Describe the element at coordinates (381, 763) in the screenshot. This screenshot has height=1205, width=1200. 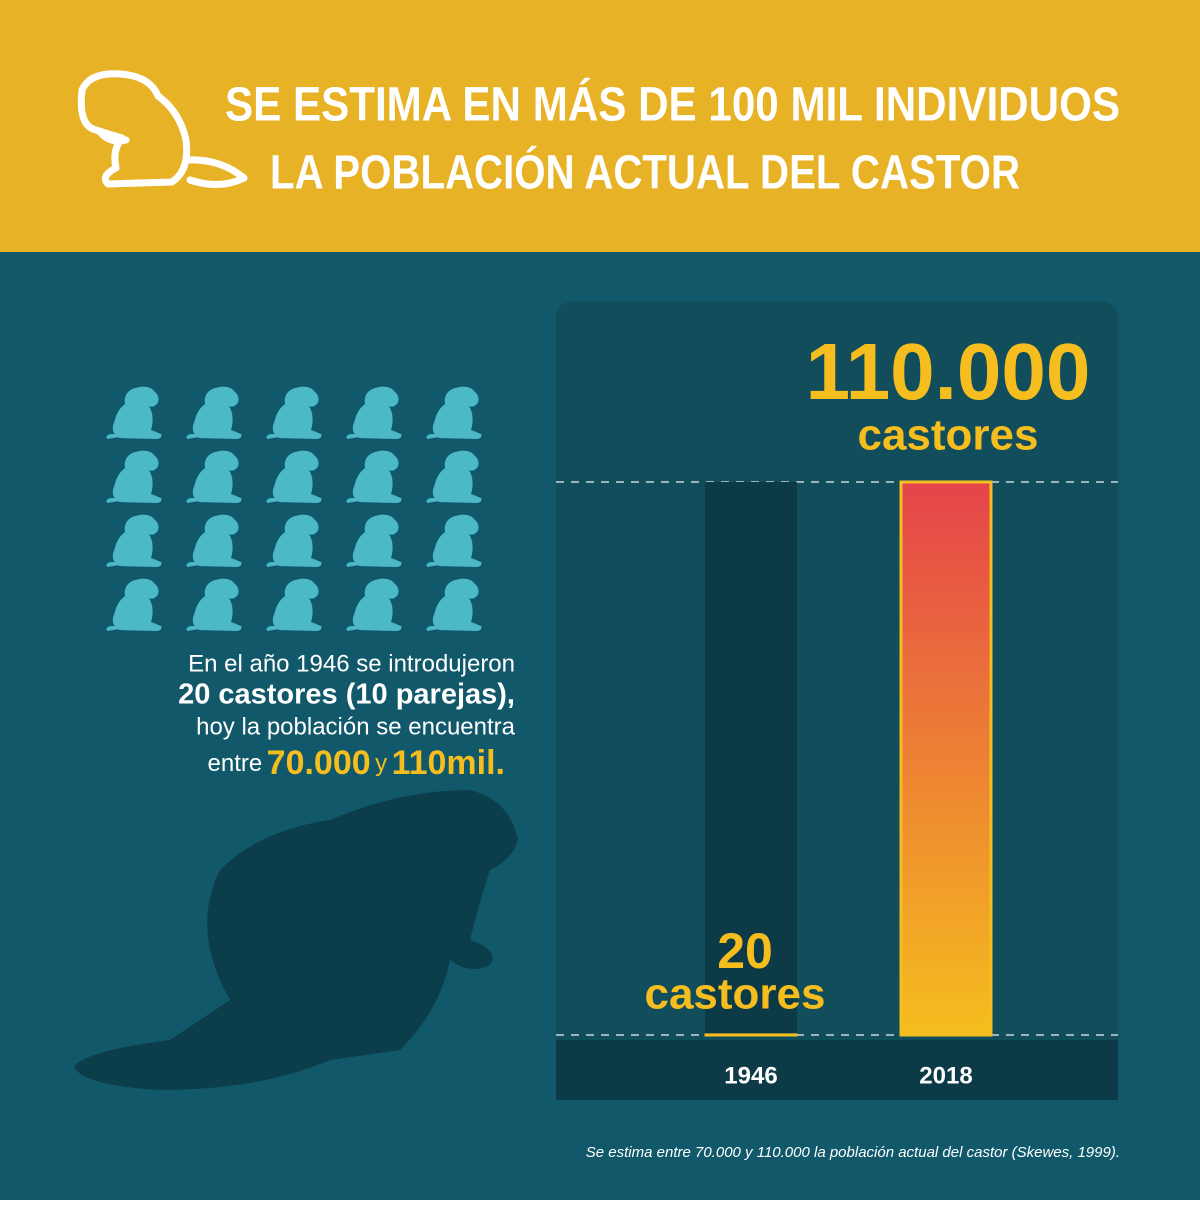
I see `description-text: y` at that location.